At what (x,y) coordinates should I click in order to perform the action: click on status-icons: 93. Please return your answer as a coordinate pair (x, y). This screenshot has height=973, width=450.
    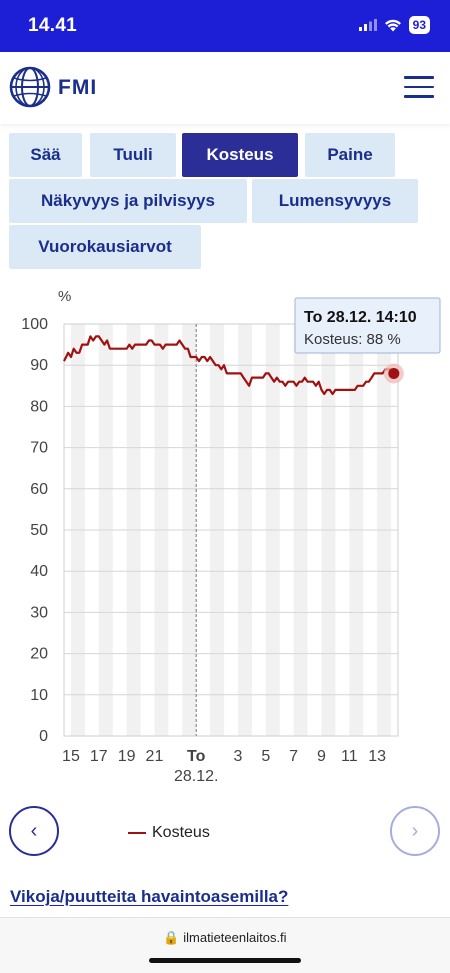
    Looking at the image, I should click on (394, 25).